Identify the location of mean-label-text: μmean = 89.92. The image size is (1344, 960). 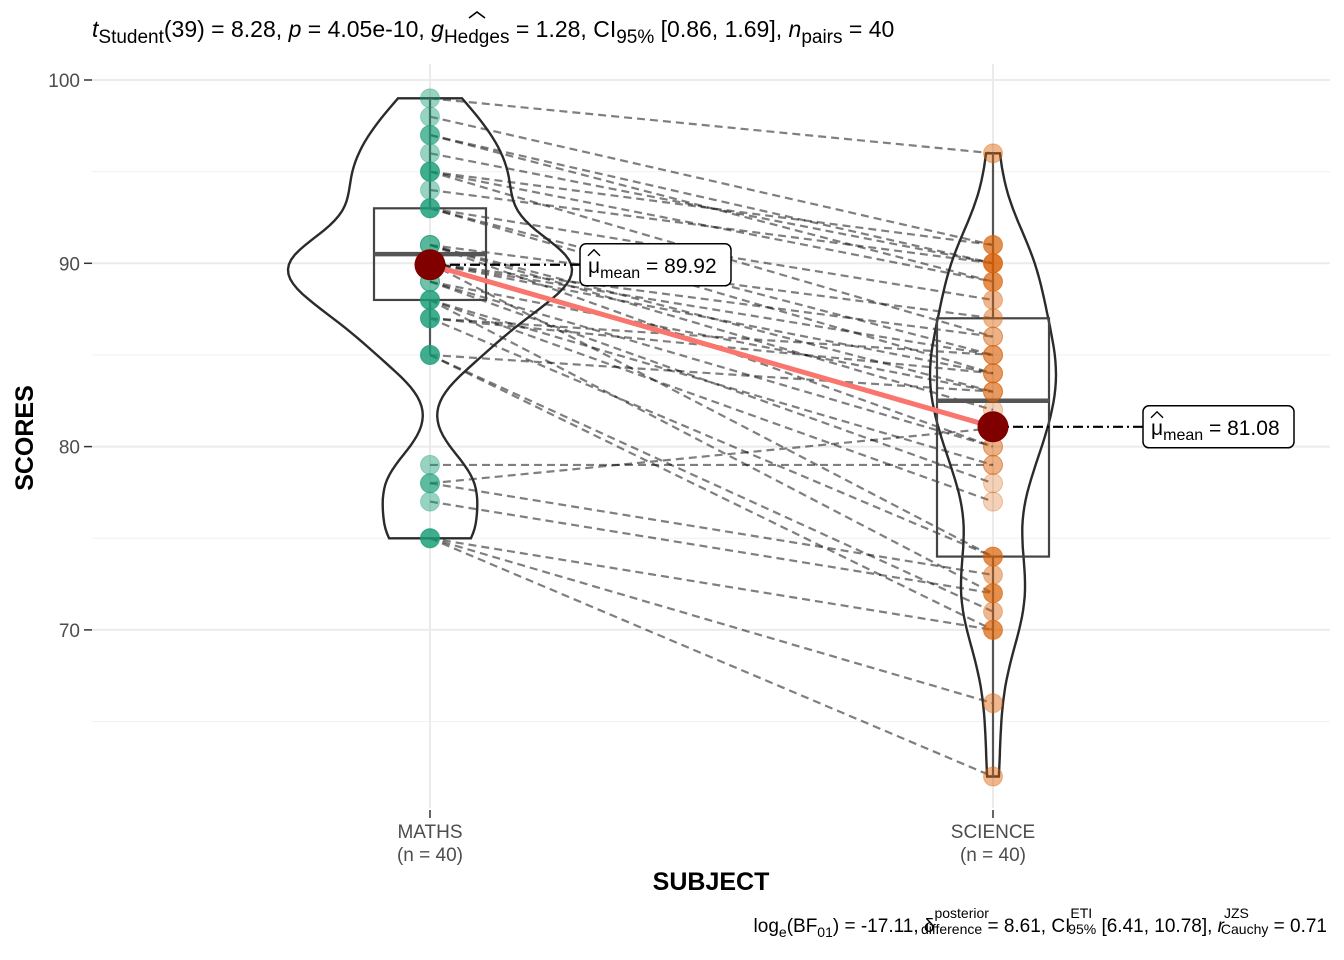
(652, 268).